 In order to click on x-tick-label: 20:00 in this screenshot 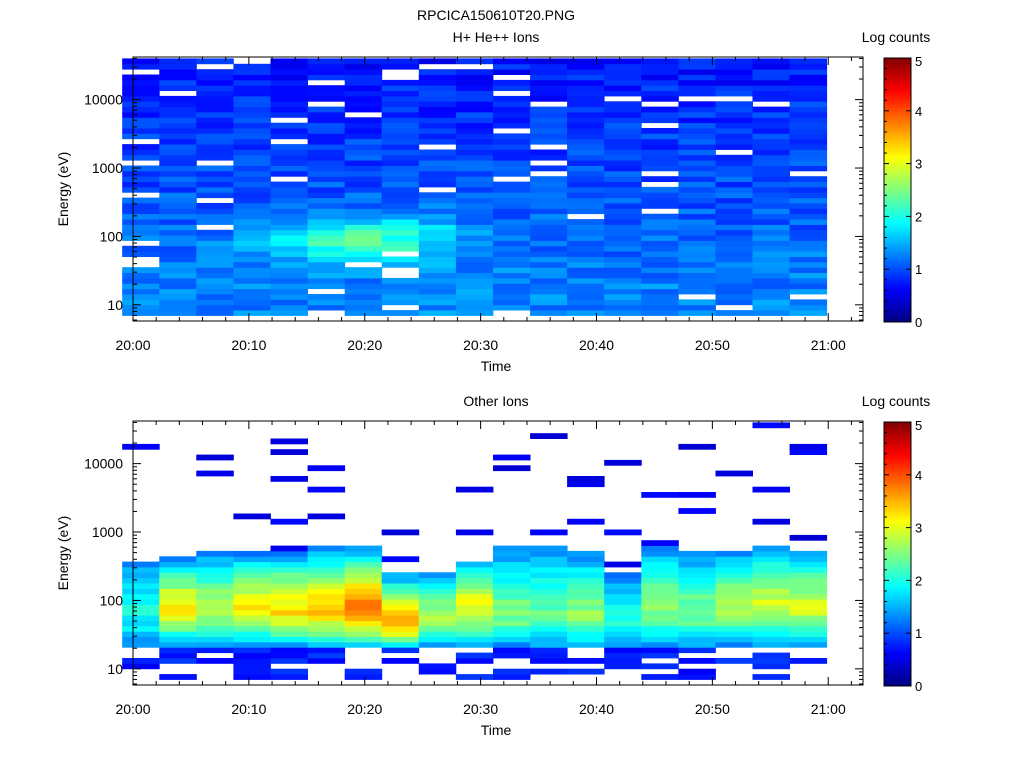, I will do `click(132, 709)`.